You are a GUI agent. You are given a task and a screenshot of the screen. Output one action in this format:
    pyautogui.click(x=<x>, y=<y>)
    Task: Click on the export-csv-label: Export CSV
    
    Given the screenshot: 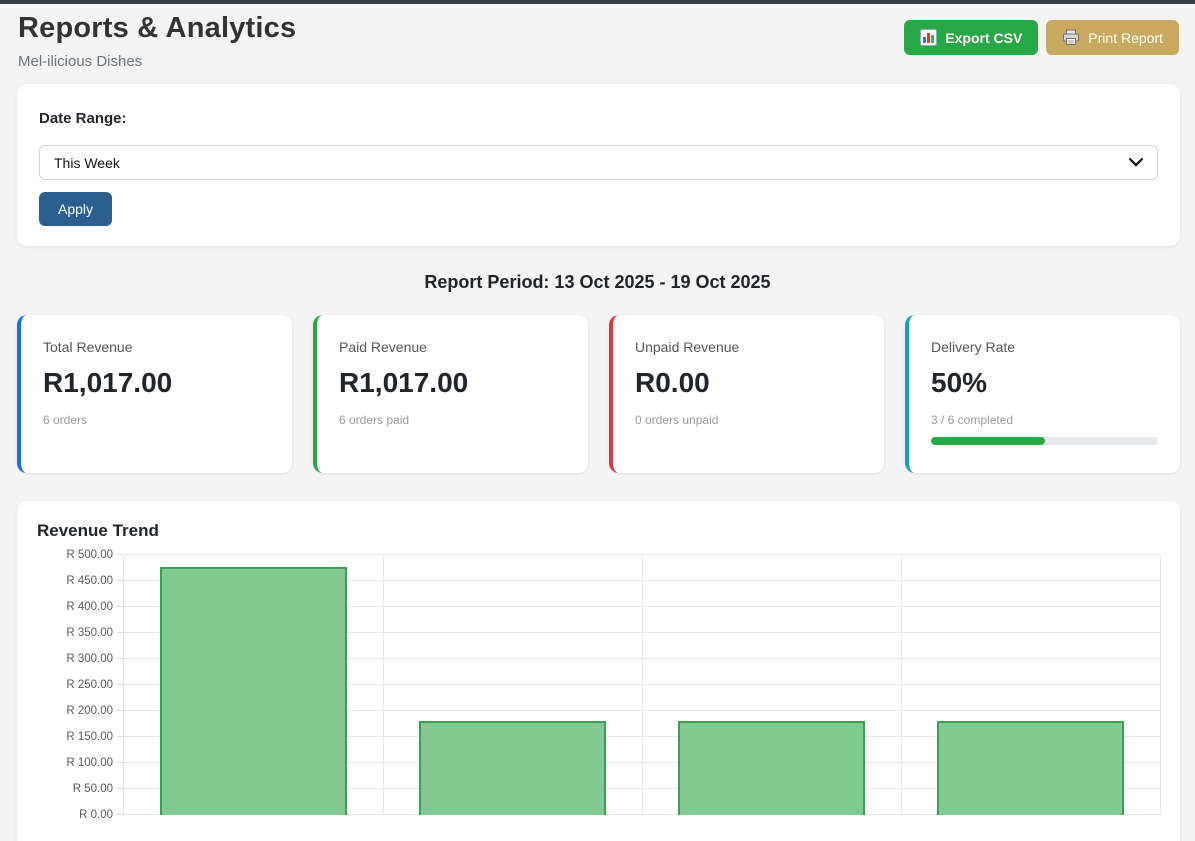 What is the action you would take?
    pyautogui.click(x=984, y=37)
    